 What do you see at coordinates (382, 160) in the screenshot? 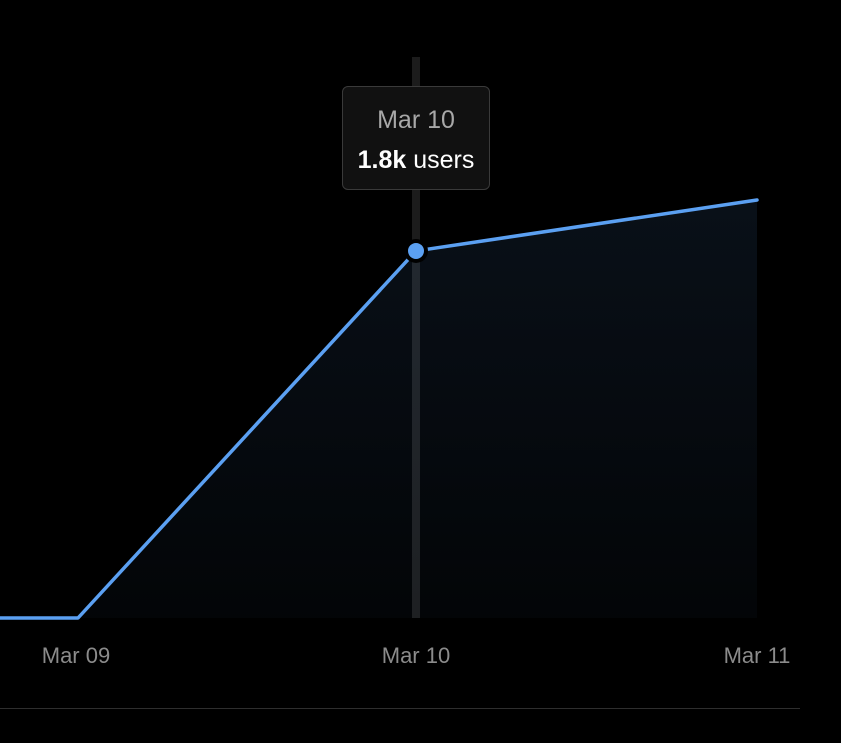
I see `tooltip-value-number: 1.8k` at bounding box center [382, 160].